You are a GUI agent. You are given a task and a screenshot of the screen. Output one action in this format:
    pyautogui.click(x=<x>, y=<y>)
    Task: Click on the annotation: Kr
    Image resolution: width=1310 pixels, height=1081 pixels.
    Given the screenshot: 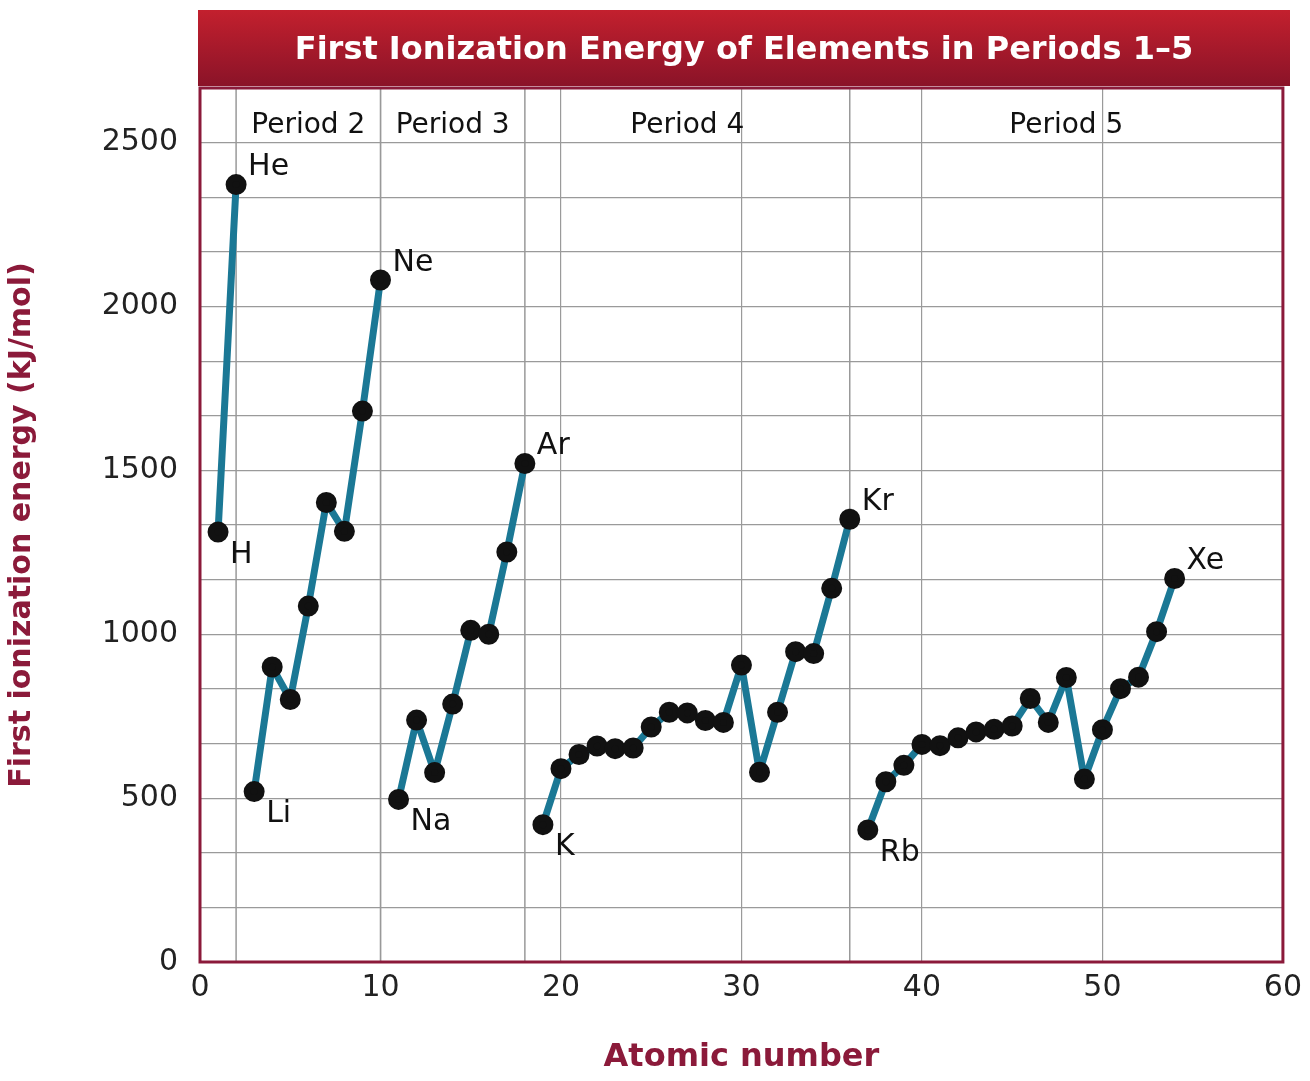 What is the action you would take?
    pyautogui.click(x=878, y=500)
    